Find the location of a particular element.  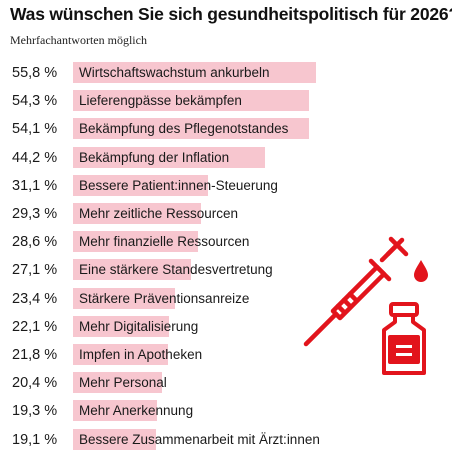

bar-row: 29,3 % Mehr zeitliche Ressourcen is located at coordinates (226, 215).